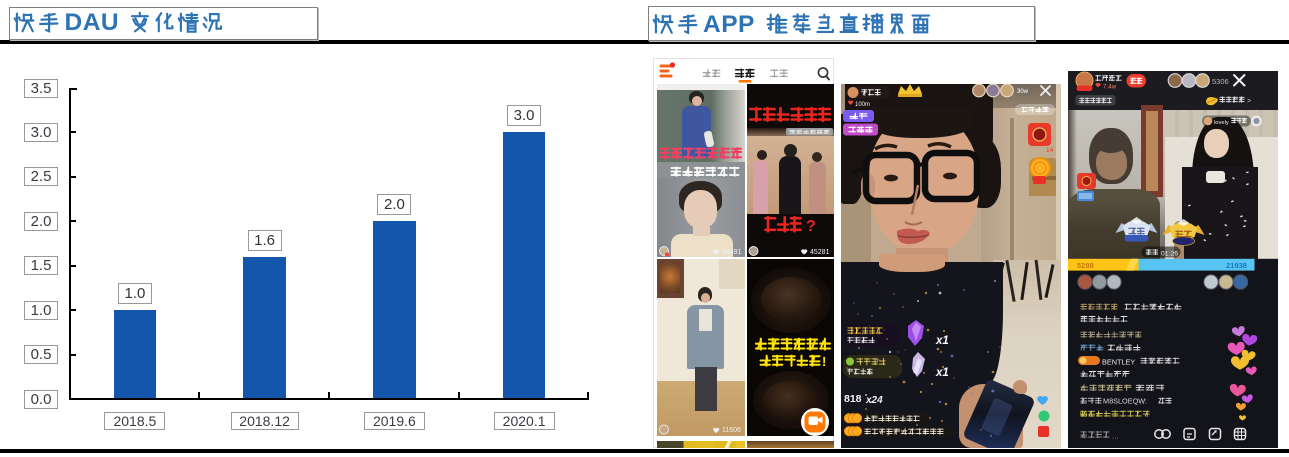  What do you see at coordinates (1169, 254) in the screenshot?
I see `svg-text: 01:26` at bounding box center [1169, 254].